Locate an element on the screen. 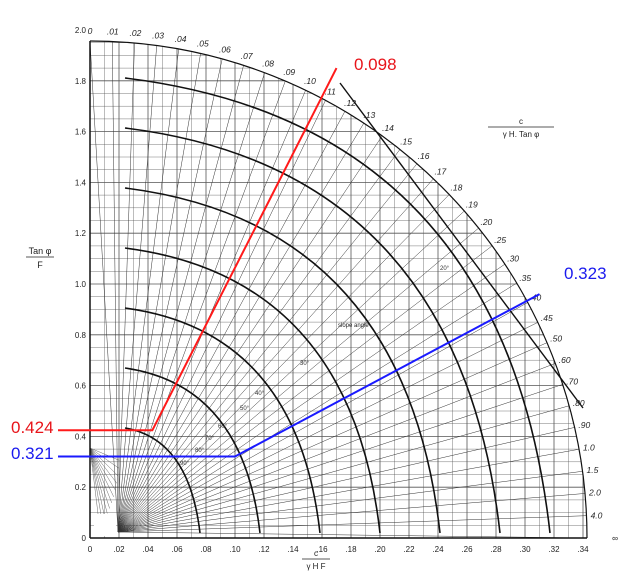 Image resolution: width=624 pixels, height=574 pixels. arc-tick-label-infinity: ∞ is located at coordinates (615, 538).